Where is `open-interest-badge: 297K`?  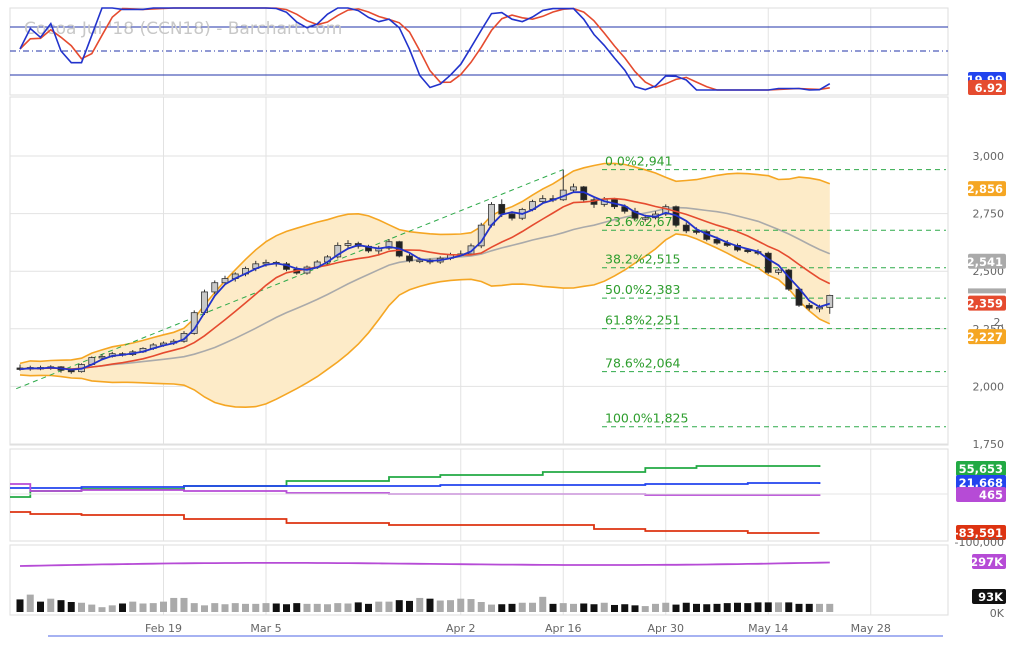
open-interest-badge: 297K is located at coordinates (987, 562).